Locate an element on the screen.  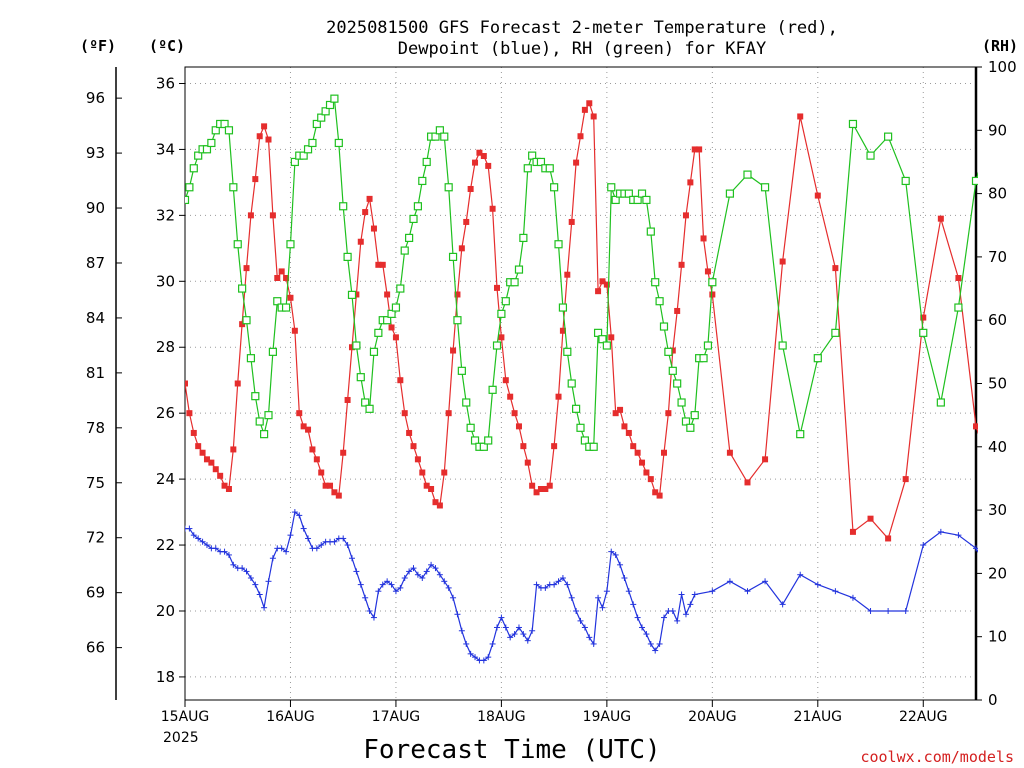
celsius-tick-label: 24 is located at coordinates (165, 479).